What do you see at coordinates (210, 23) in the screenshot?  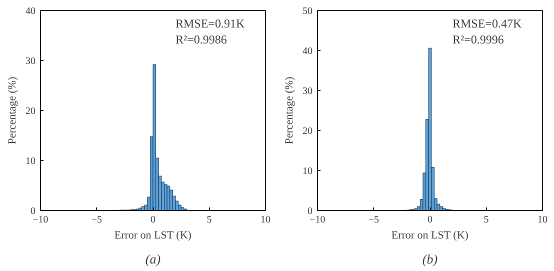 I see `annotation: RMSE=0.91K` at bounding box center [210, 23].